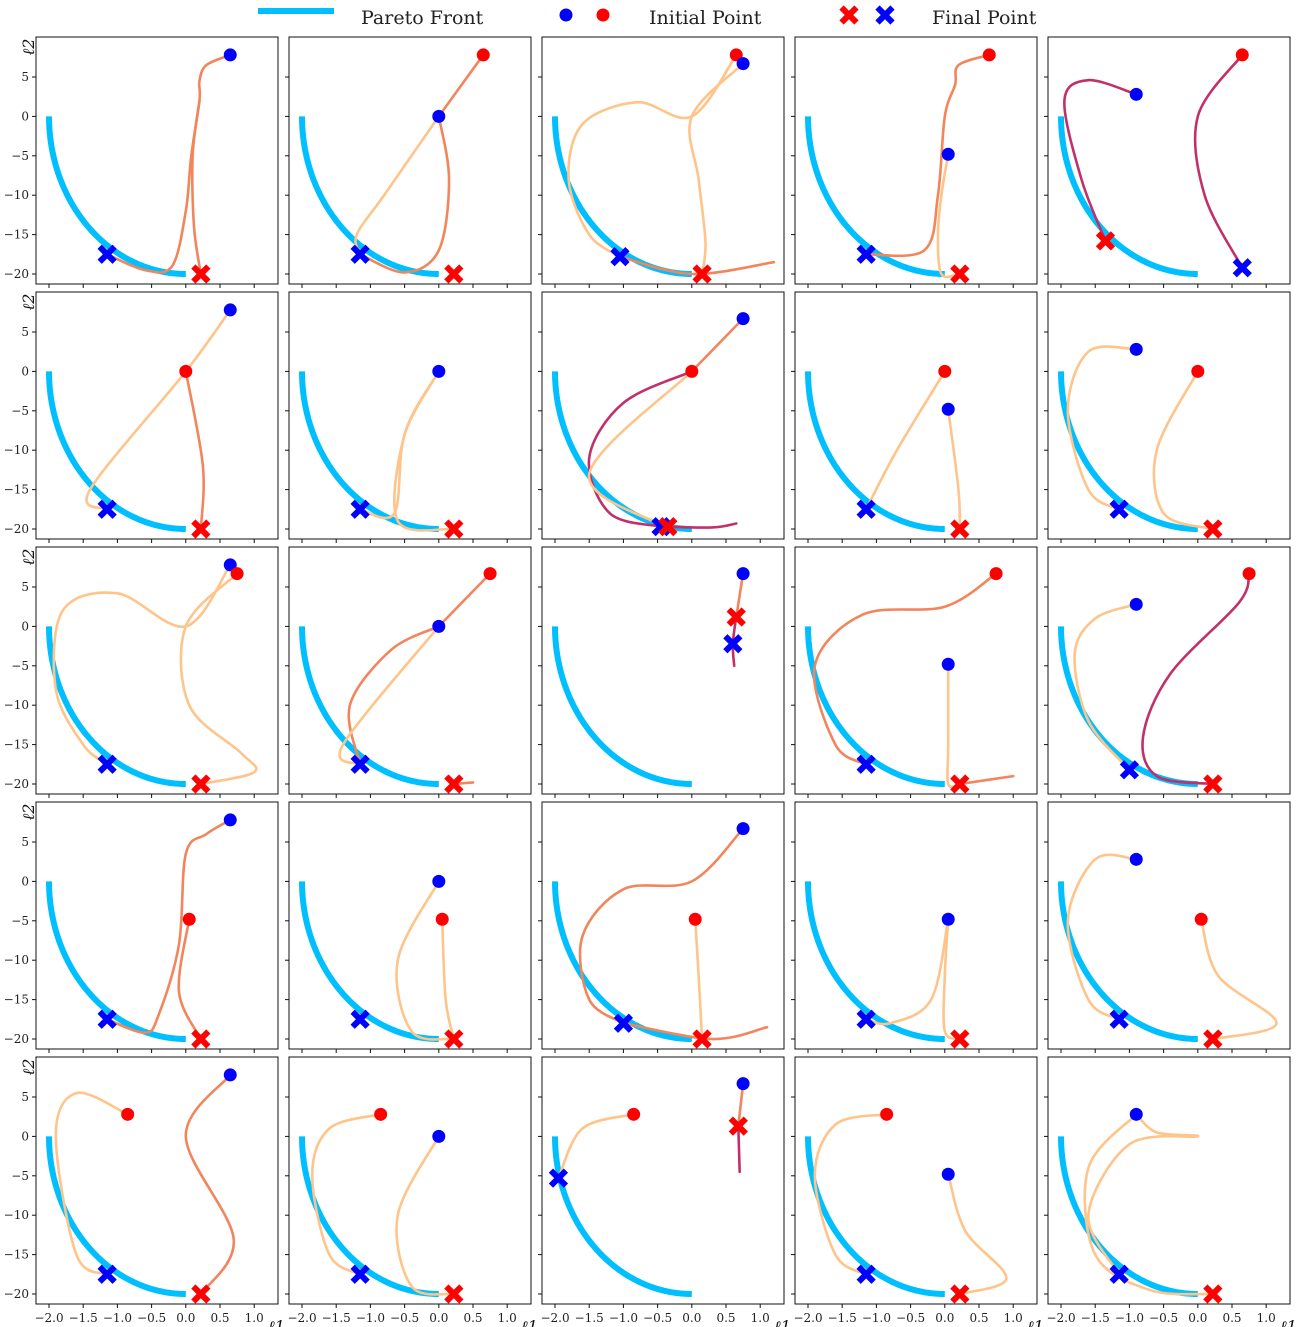  What do you see at coordinates (1266, 1318) in the screenshot?
I see `x-tick-label: 1.0` at bounding box center [1266, 1318].